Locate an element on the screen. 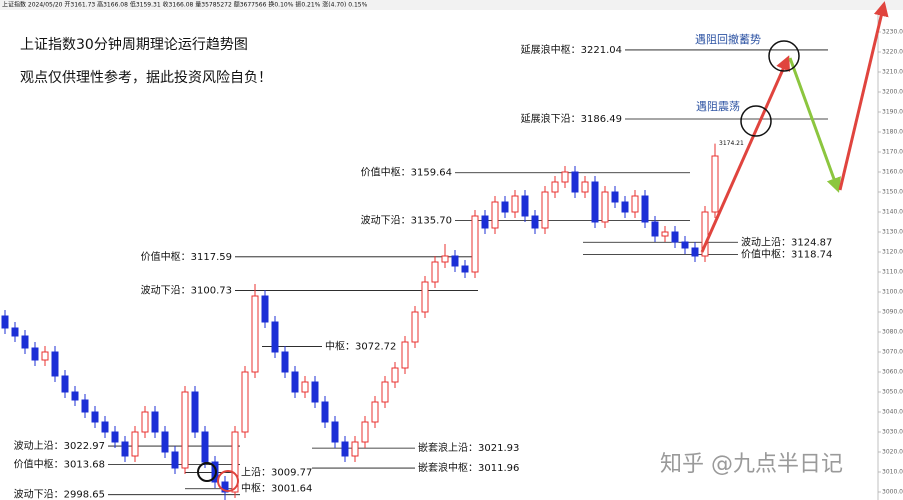  level-label: 价值中枢：3159.64 is located at coordinates (406, 172).